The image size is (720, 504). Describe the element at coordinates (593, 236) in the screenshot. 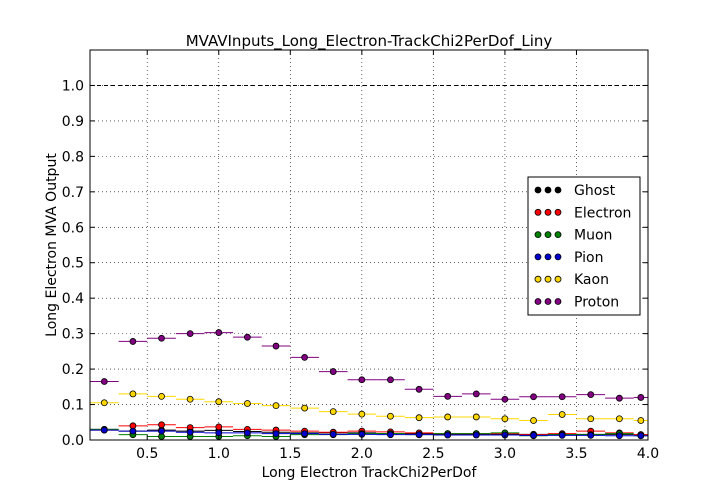

I see `legend-label: Muon` at that location.